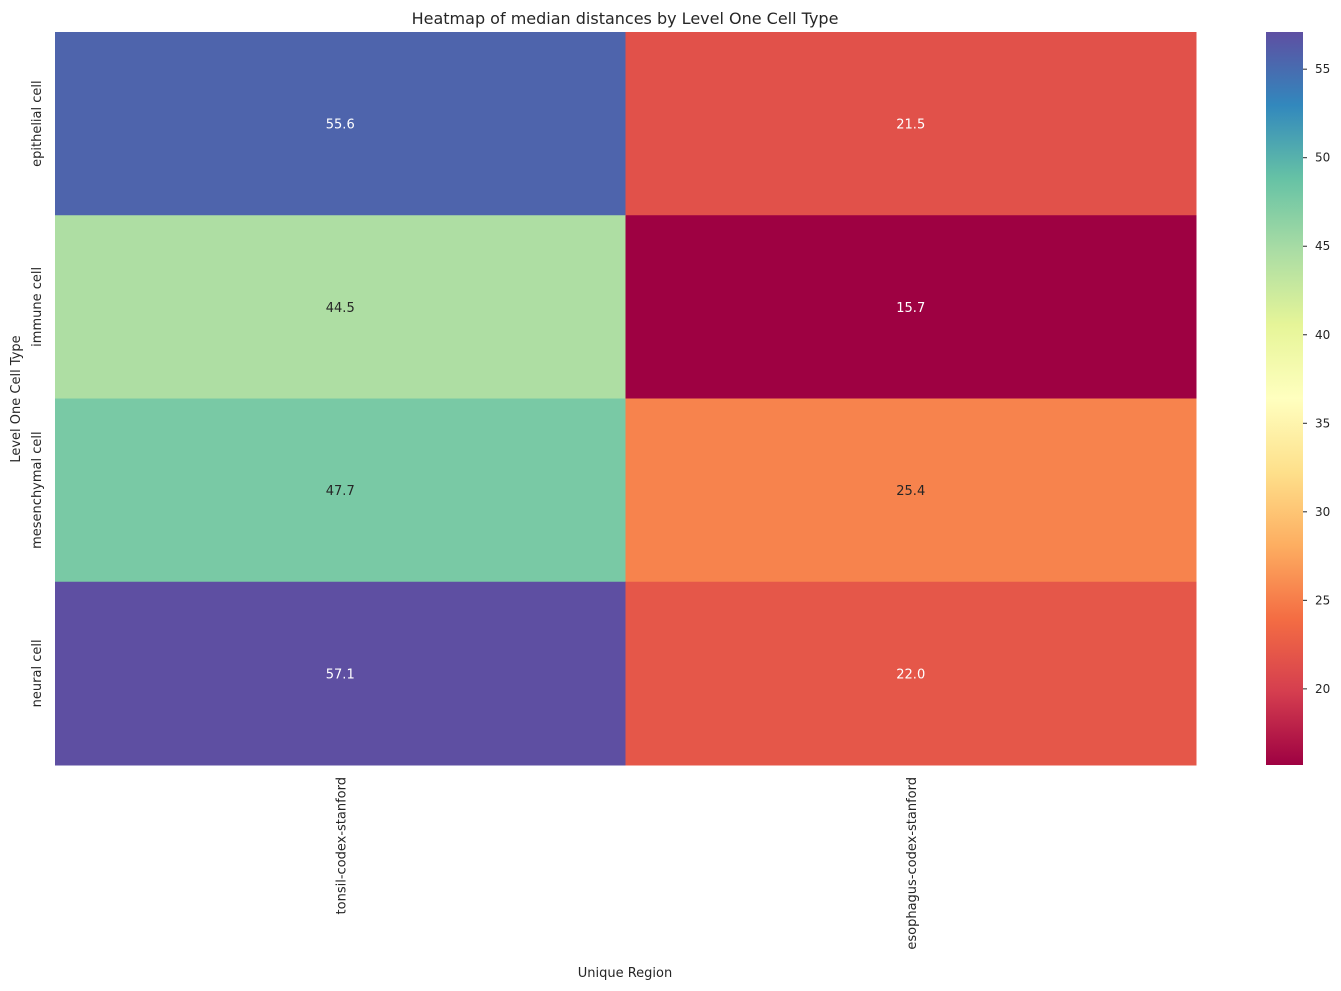 This screenshot has height=991, width=1341. Describe the element at coordinates (37, 123) in the screenshot. I see `y-tick-label: epithelial cell` at that location.